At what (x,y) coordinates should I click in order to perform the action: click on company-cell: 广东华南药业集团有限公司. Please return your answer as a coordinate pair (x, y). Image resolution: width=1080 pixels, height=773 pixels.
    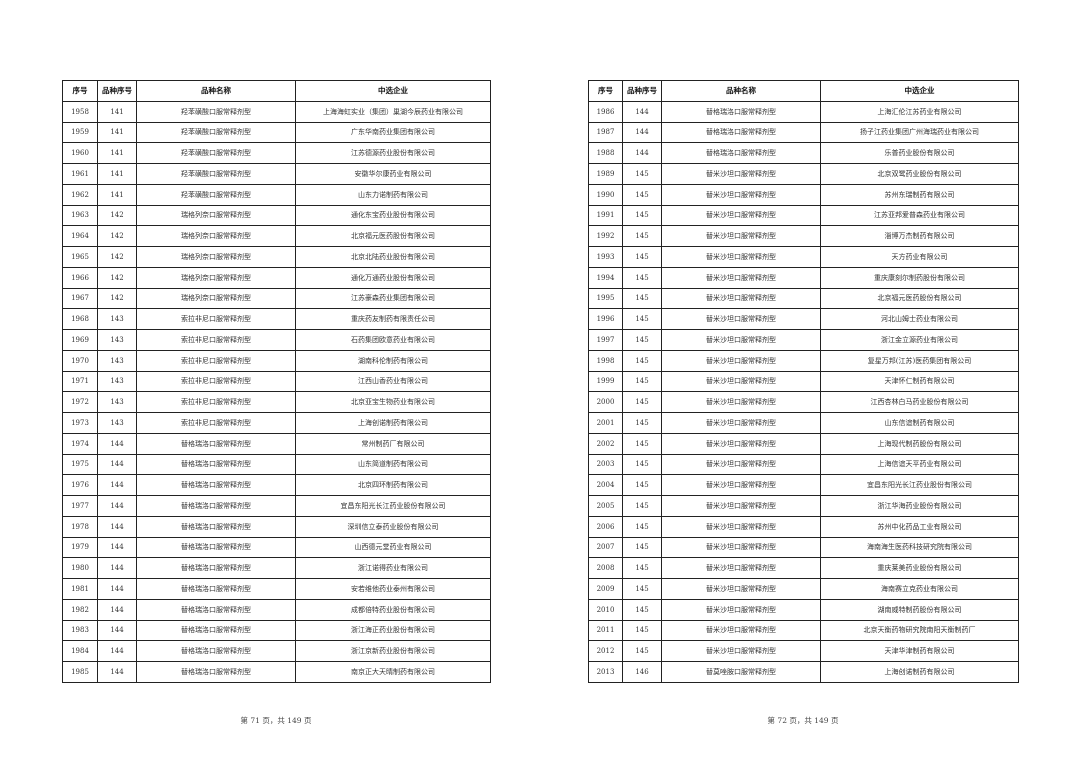
    Looking at the image, I should click on (393, 132).